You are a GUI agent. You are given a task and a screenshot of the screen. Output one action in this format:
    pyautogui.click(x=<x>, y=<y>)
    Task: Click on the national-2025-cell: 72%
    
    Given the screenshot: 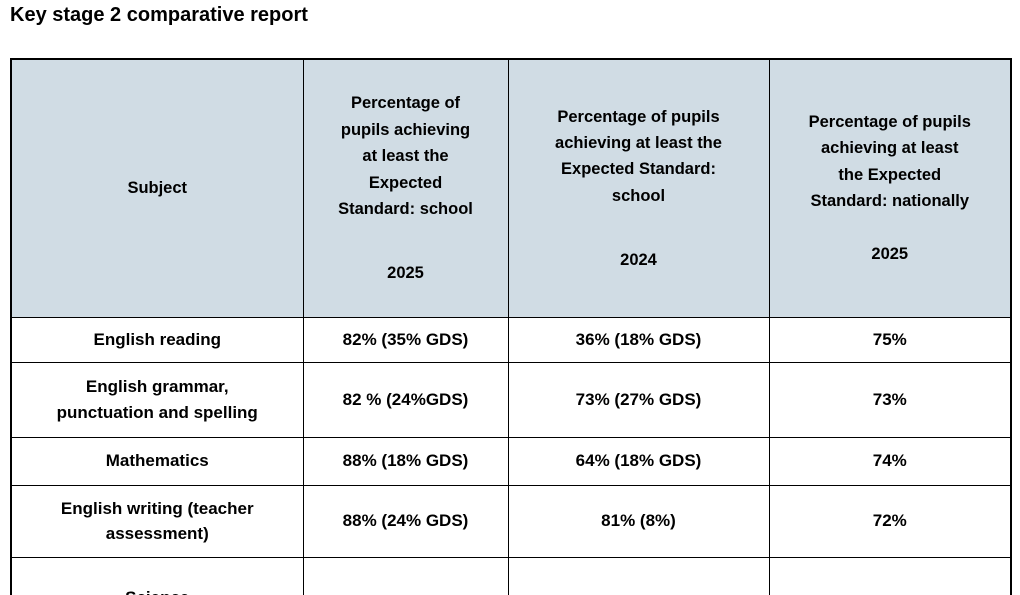 What is the action you would take?
    pyautogui.click(x=890, y=521)
    